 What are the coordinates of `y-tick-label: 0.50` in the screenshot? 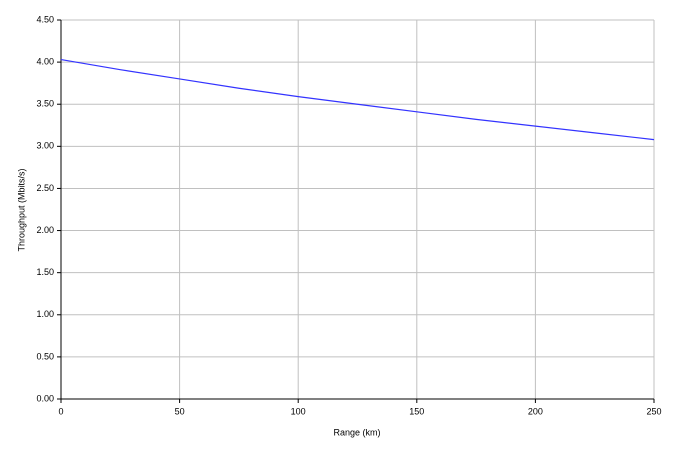 It's located at (45, 356).